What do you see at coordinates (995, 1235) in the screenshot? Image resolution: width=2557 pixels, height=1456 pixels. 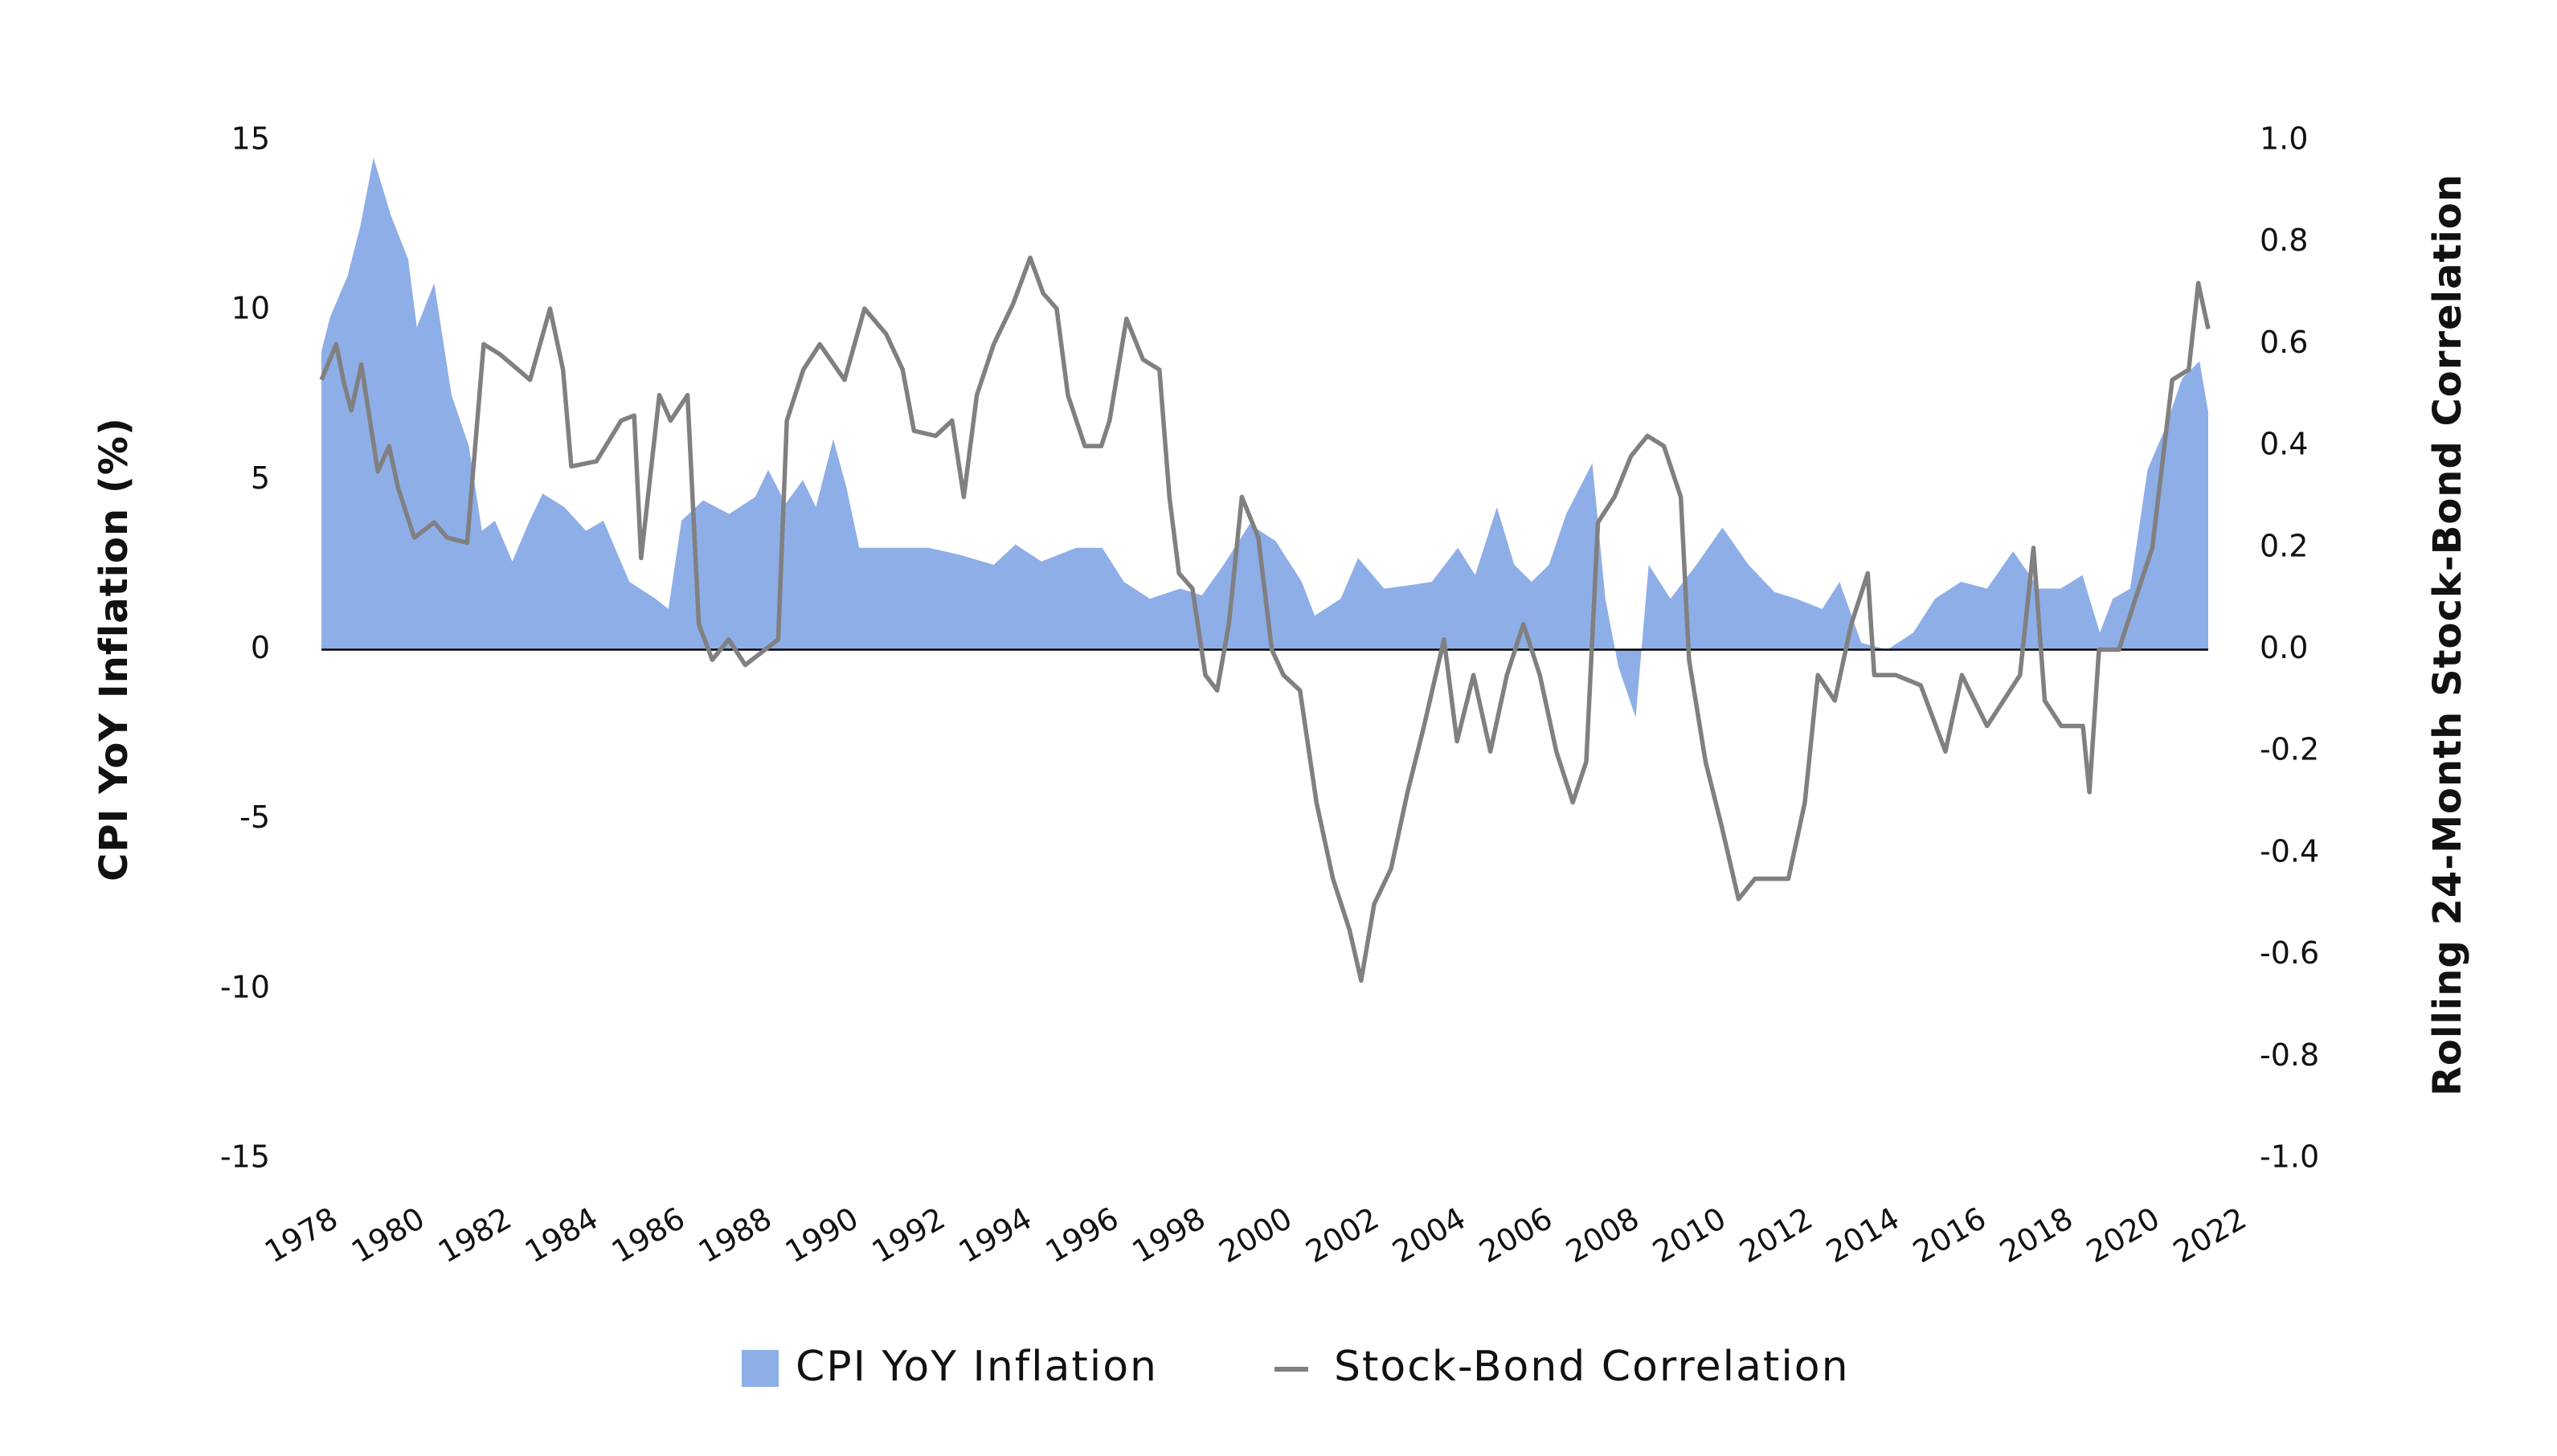 I see `x-tick-label: 1994` at bounding box center [995, 1235].